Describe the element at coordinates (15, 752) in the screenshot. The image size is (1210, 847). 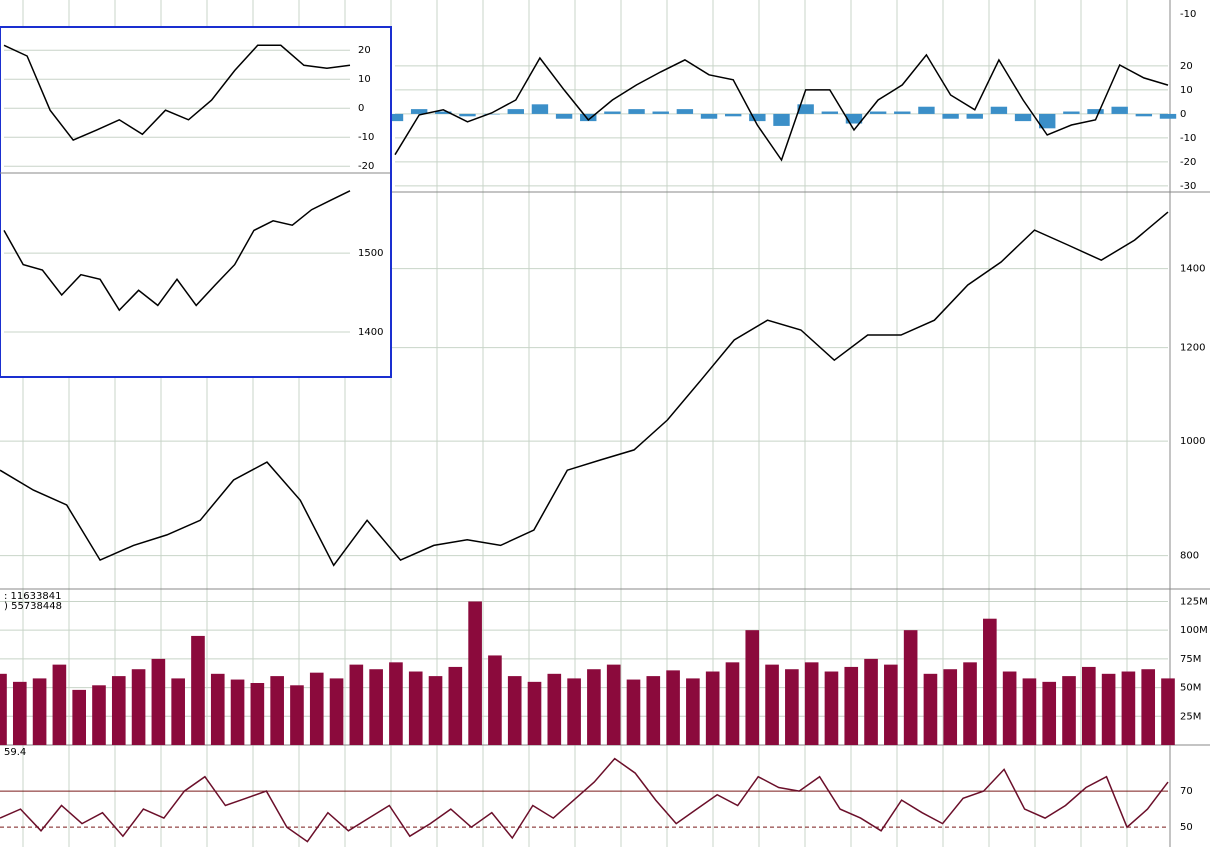
I see `legend-label: 59.4` at that location.